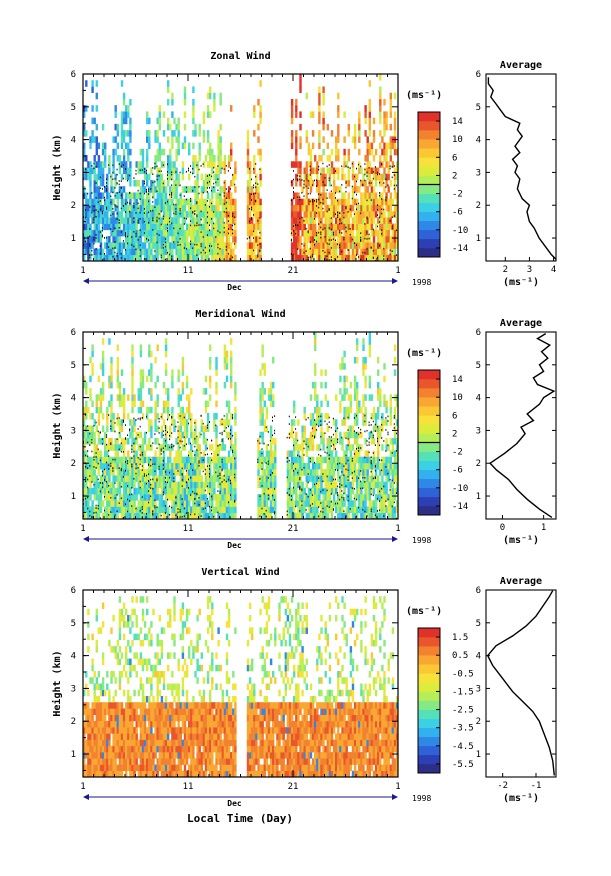  I want to click on y-tick-label: 6, so click(73, 75).